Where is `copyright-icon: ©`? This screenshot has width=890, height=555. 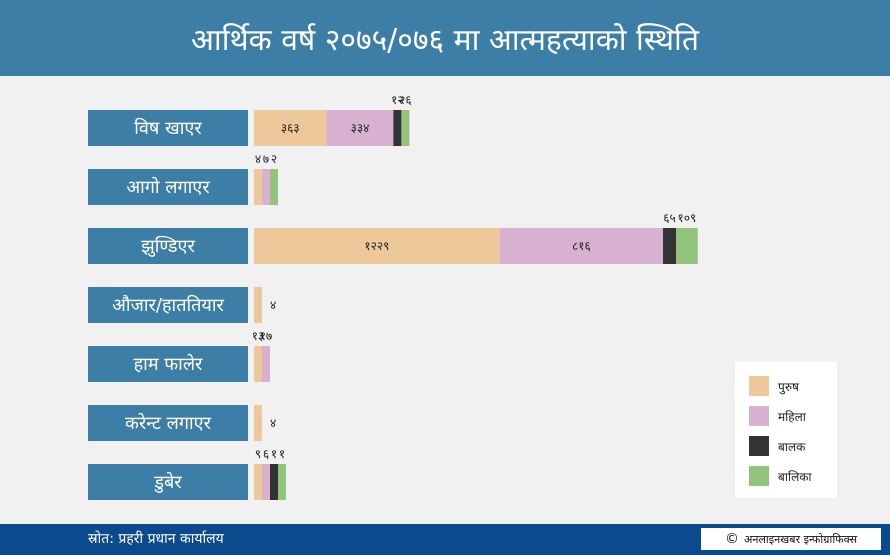 copyright-icon: © is located at coordinates (731, 539).